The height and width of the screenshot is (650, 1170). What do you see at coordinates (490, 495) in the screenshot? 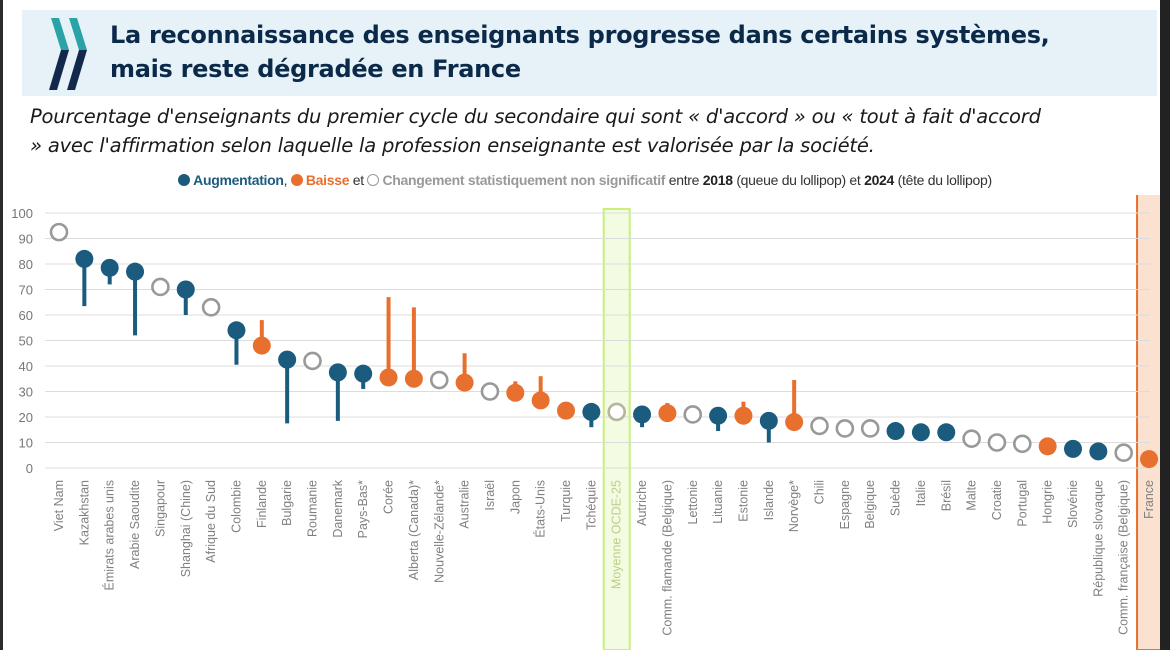
I see `x-category-label: Israël` at bounding box center [490, 495].